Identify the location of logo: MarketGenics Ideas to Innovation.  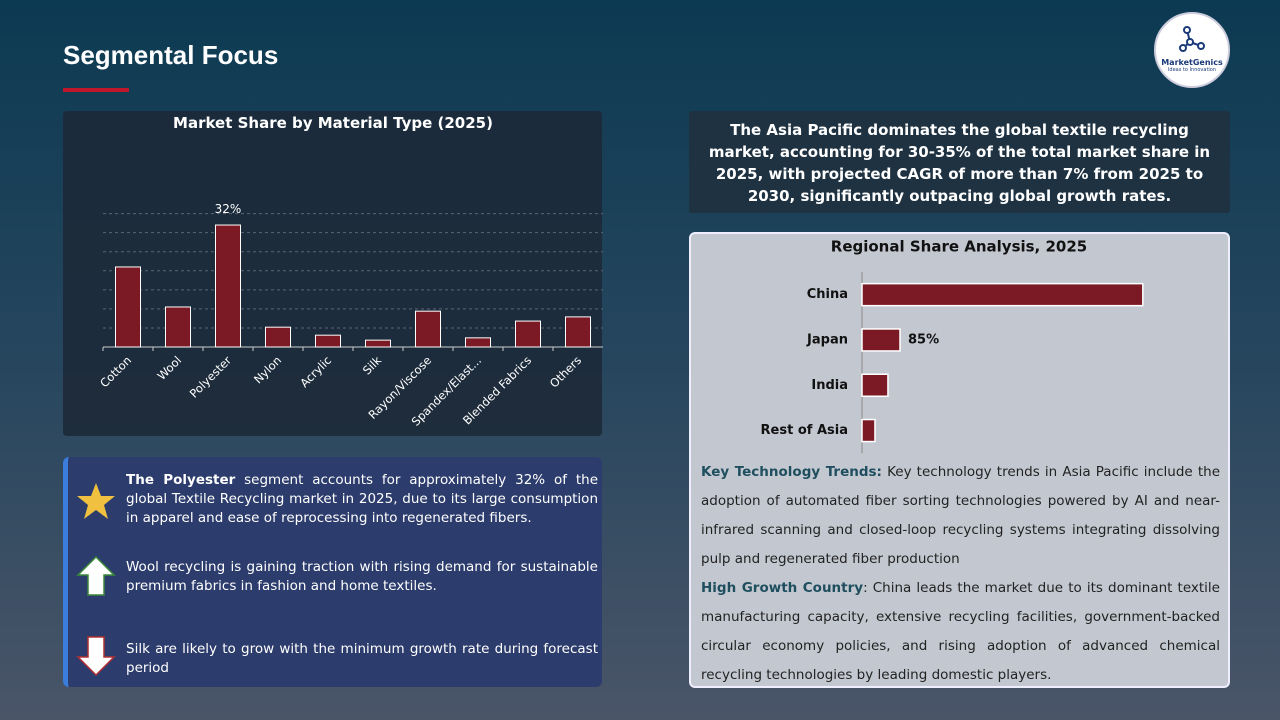
(1192, 50).